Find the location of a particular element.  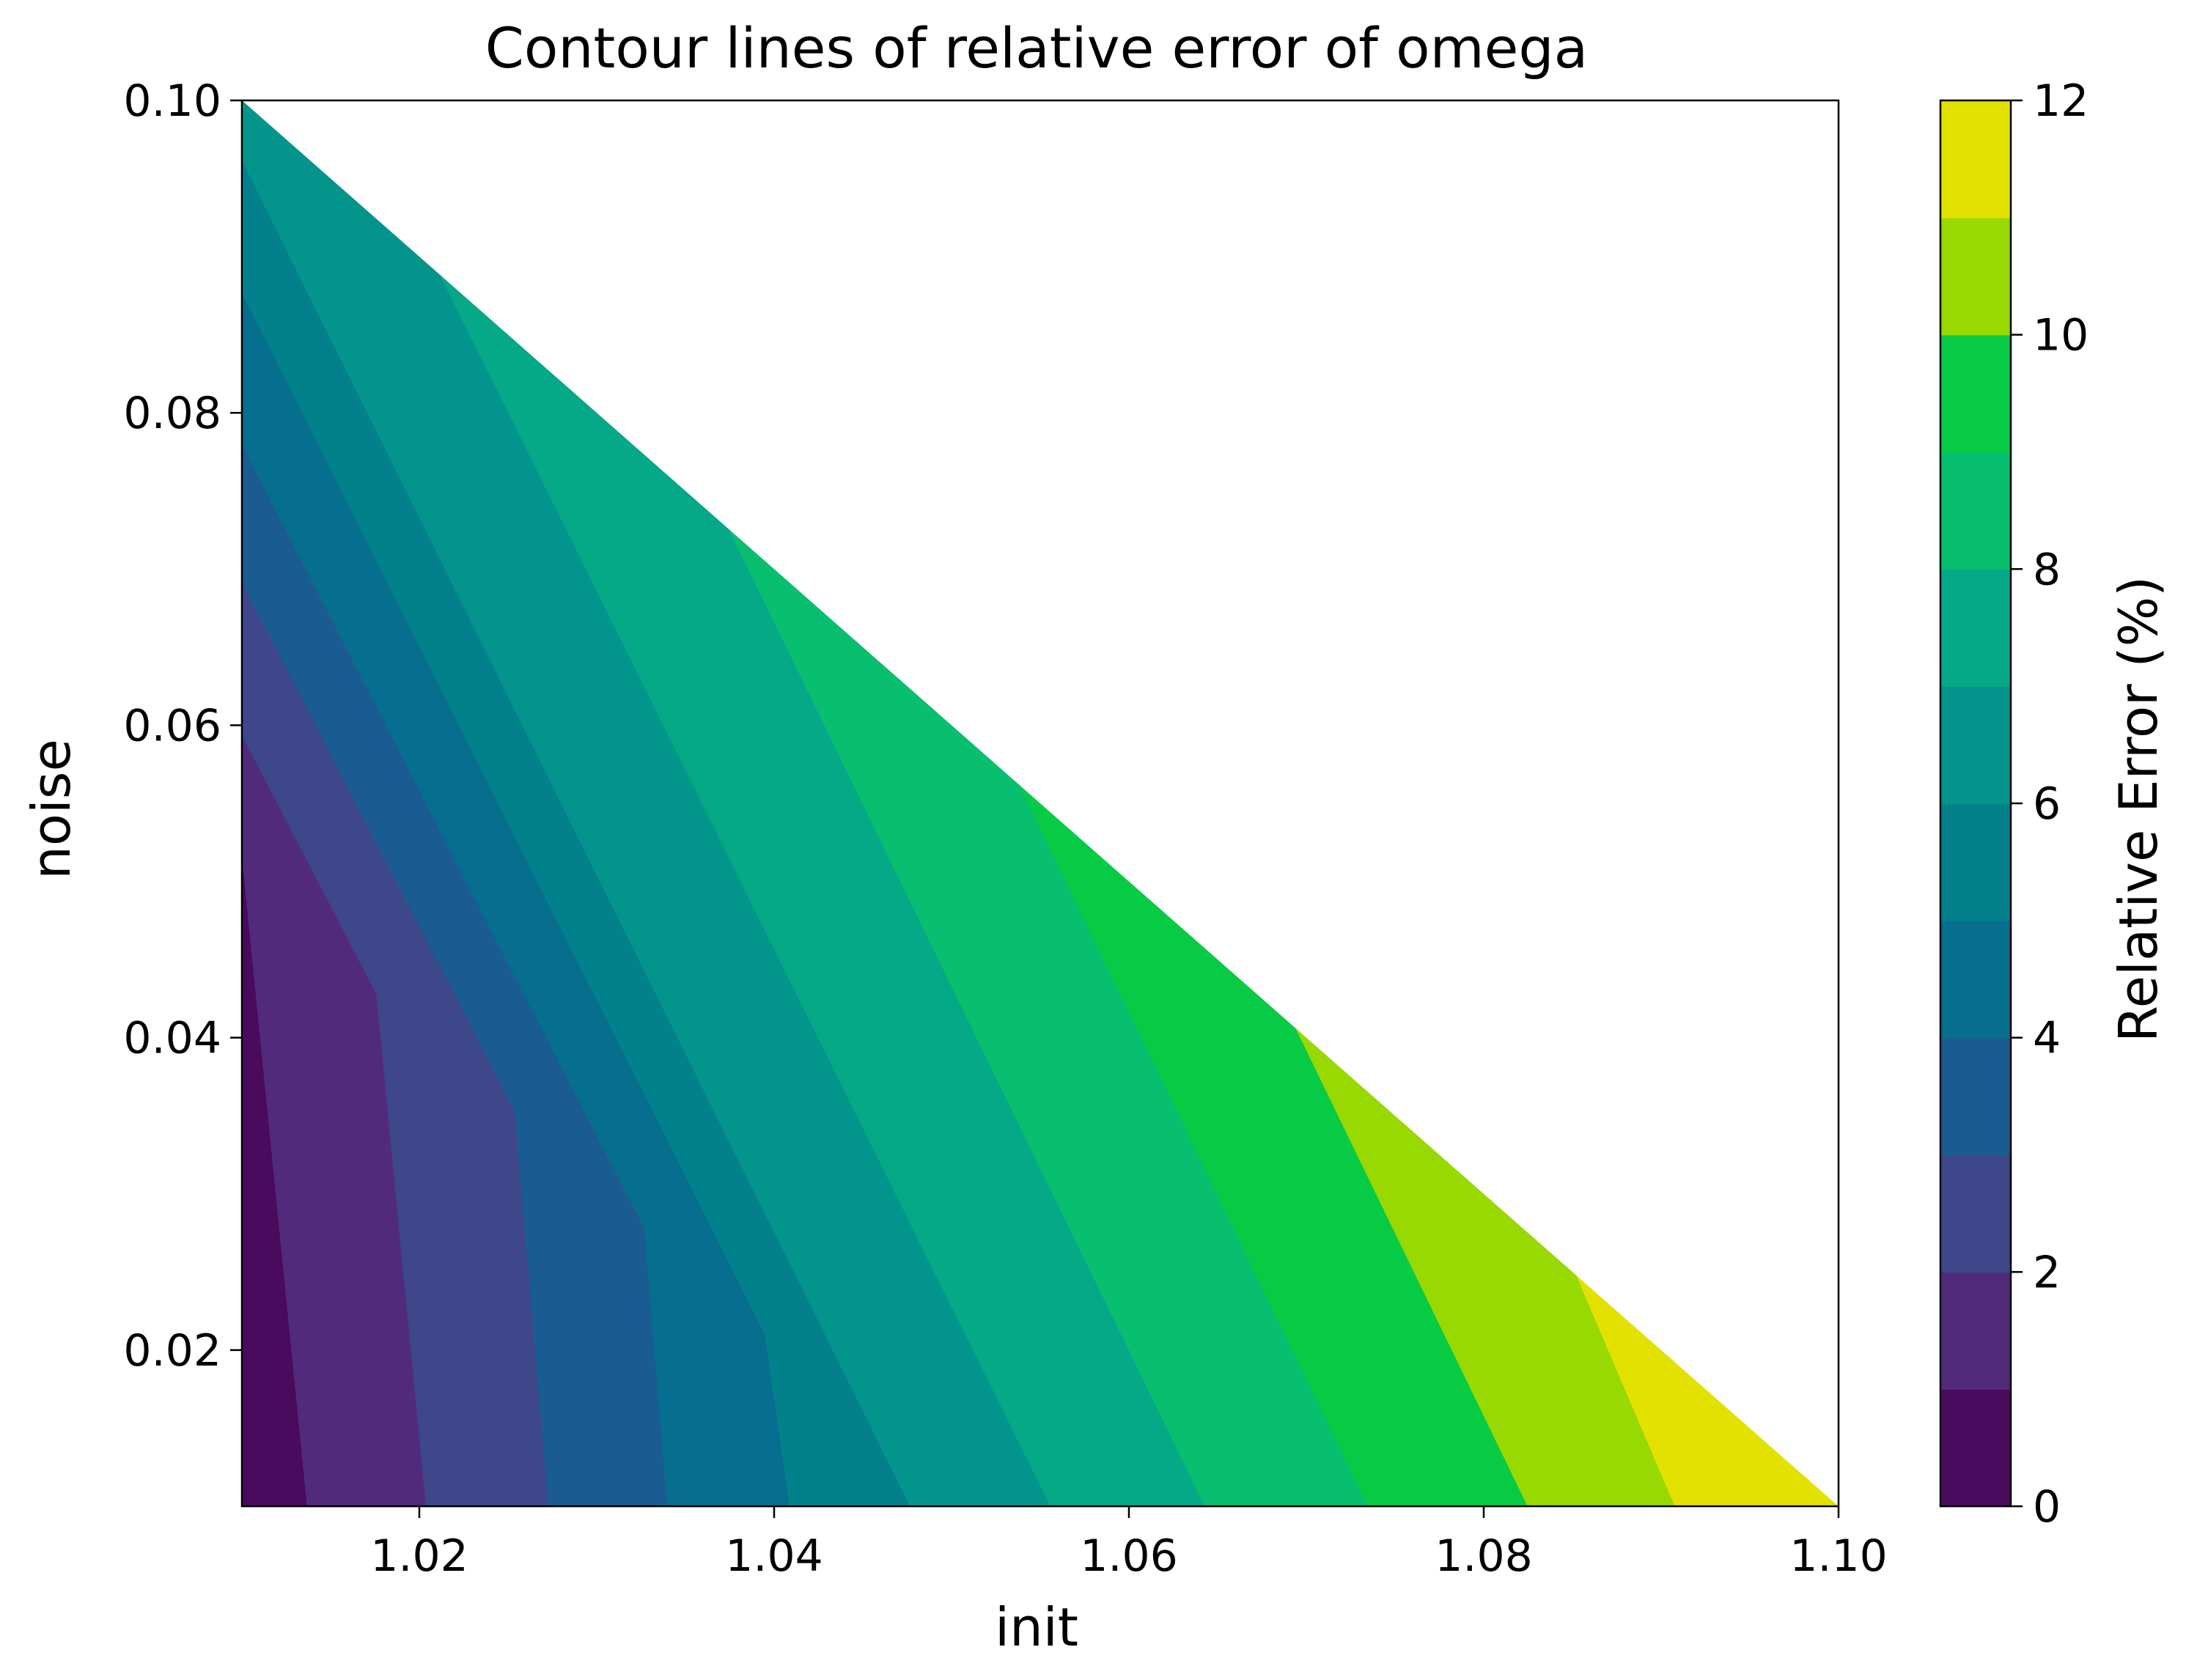

colorbar-label: Relative Error (%) is located at coordinates (2138, 809).